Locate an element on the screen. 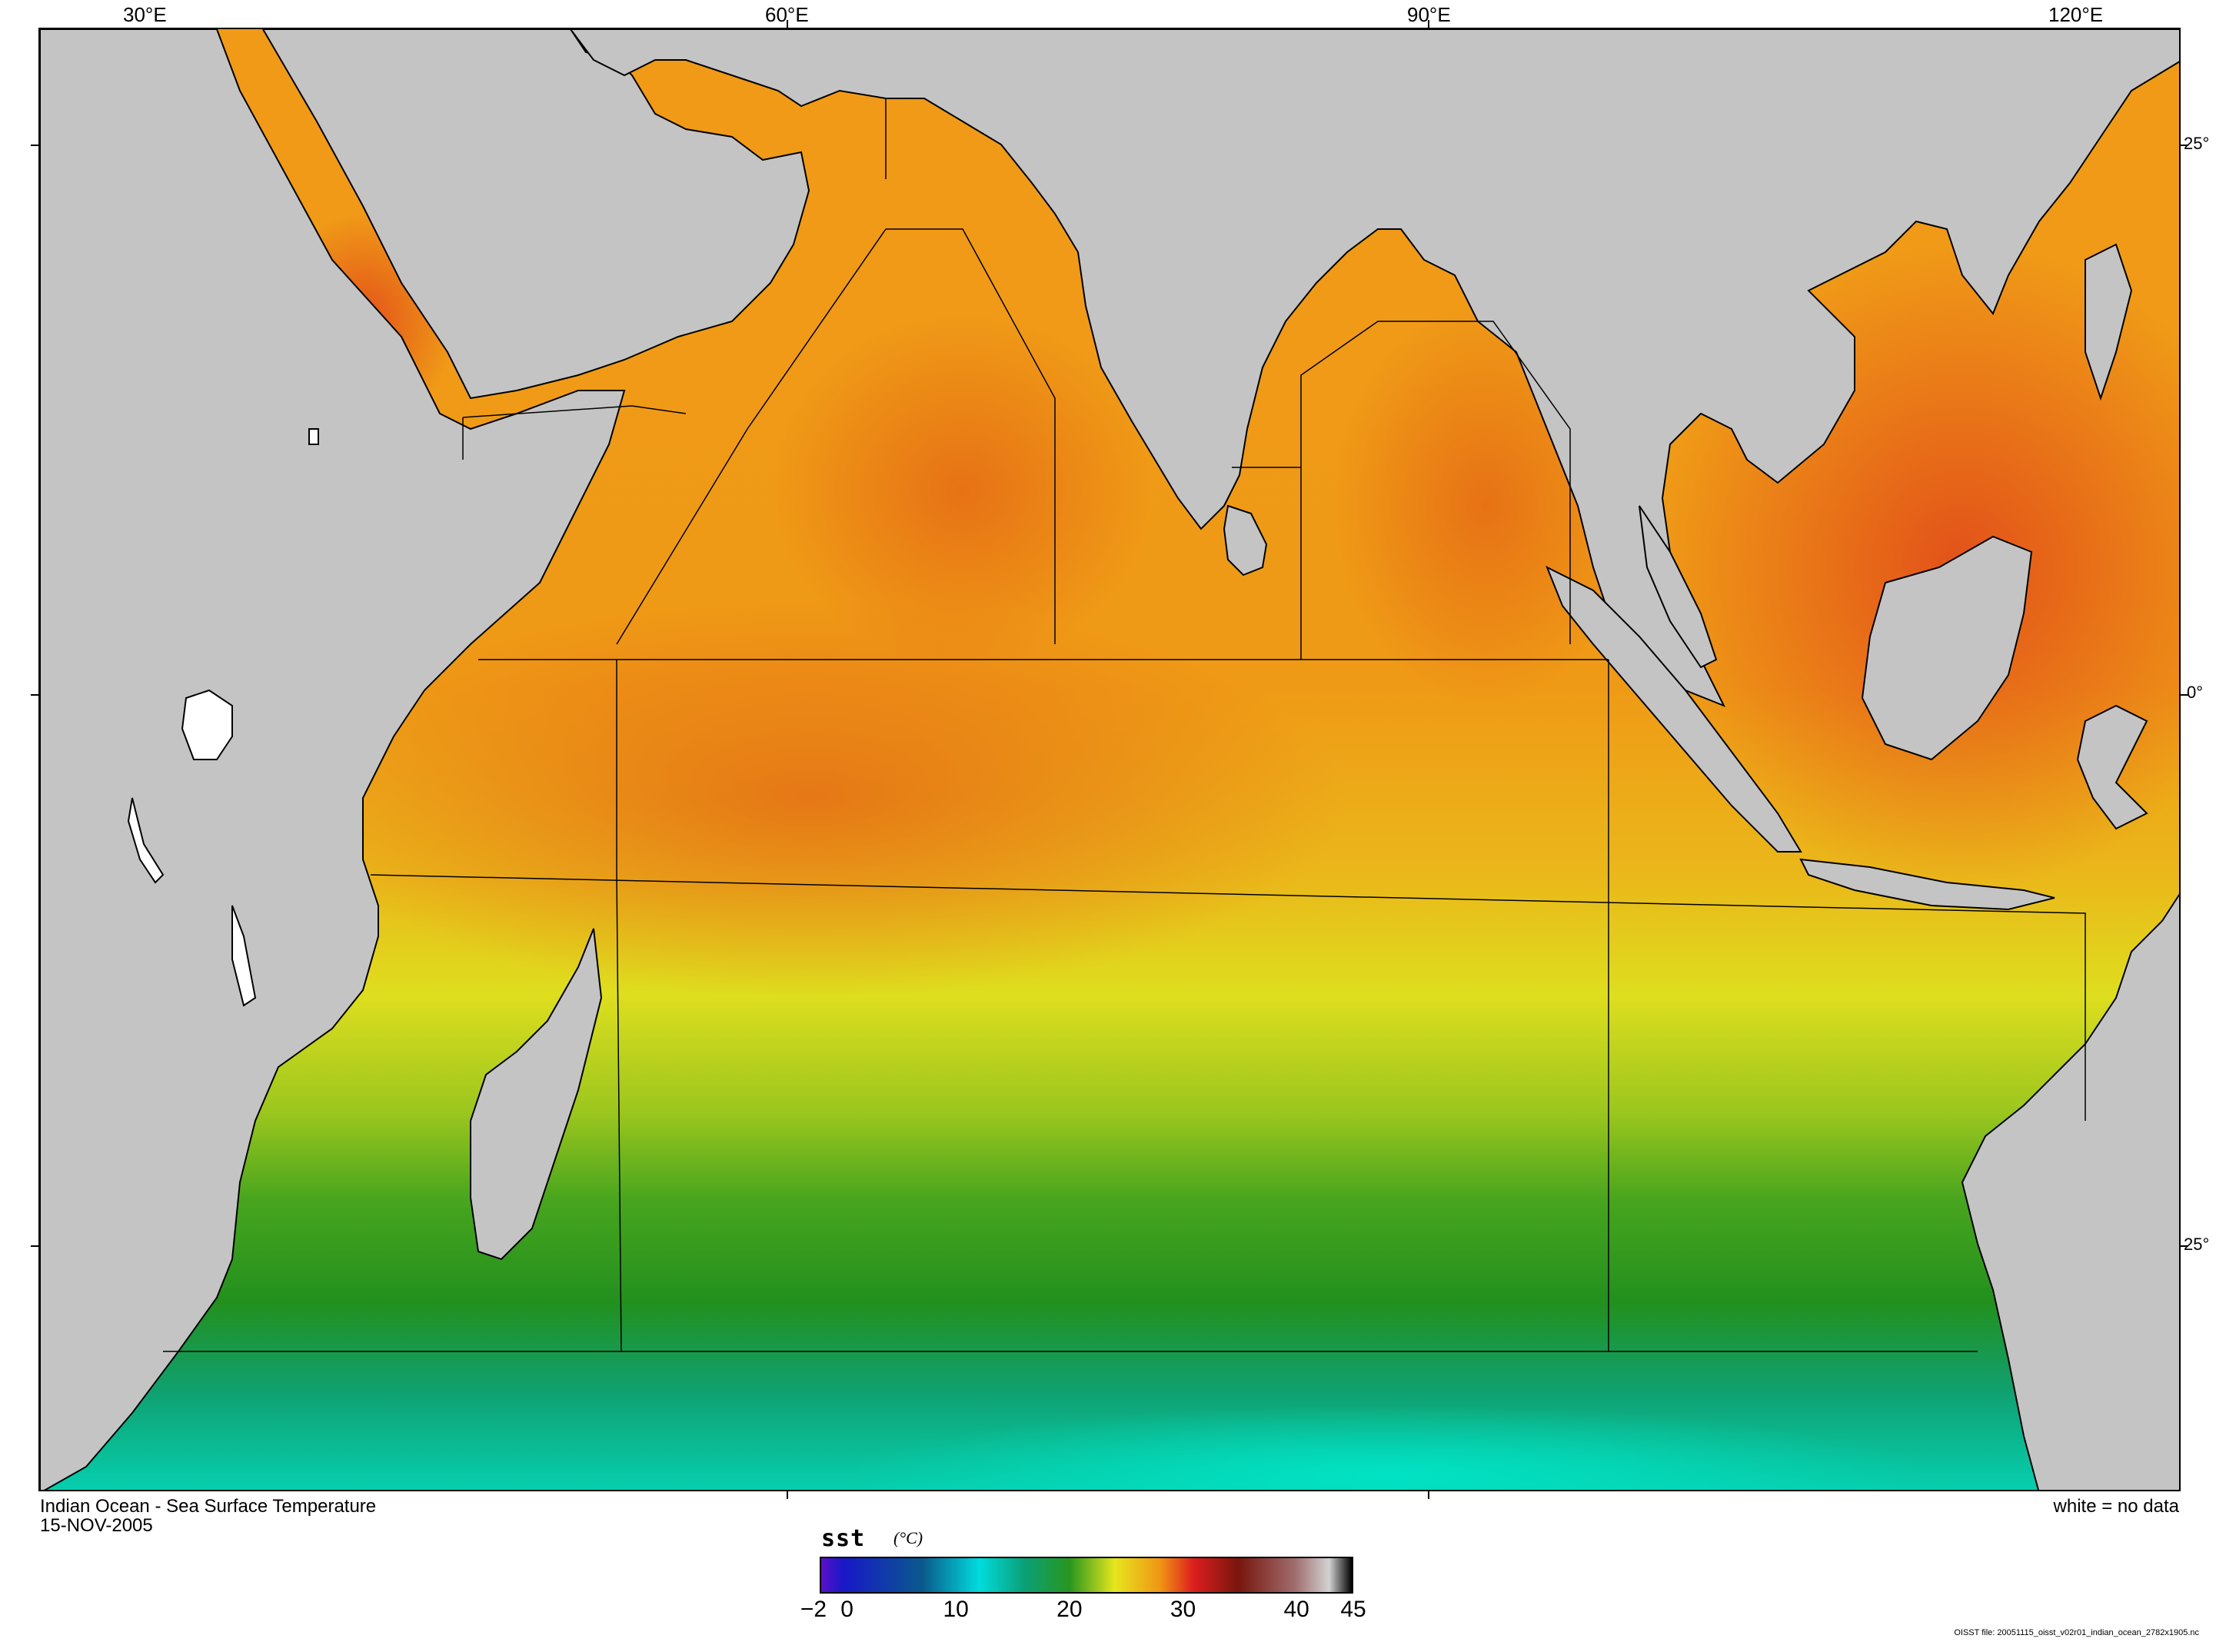  colorbar-tick-label: 20 is located at coordinates (1069, 1610).